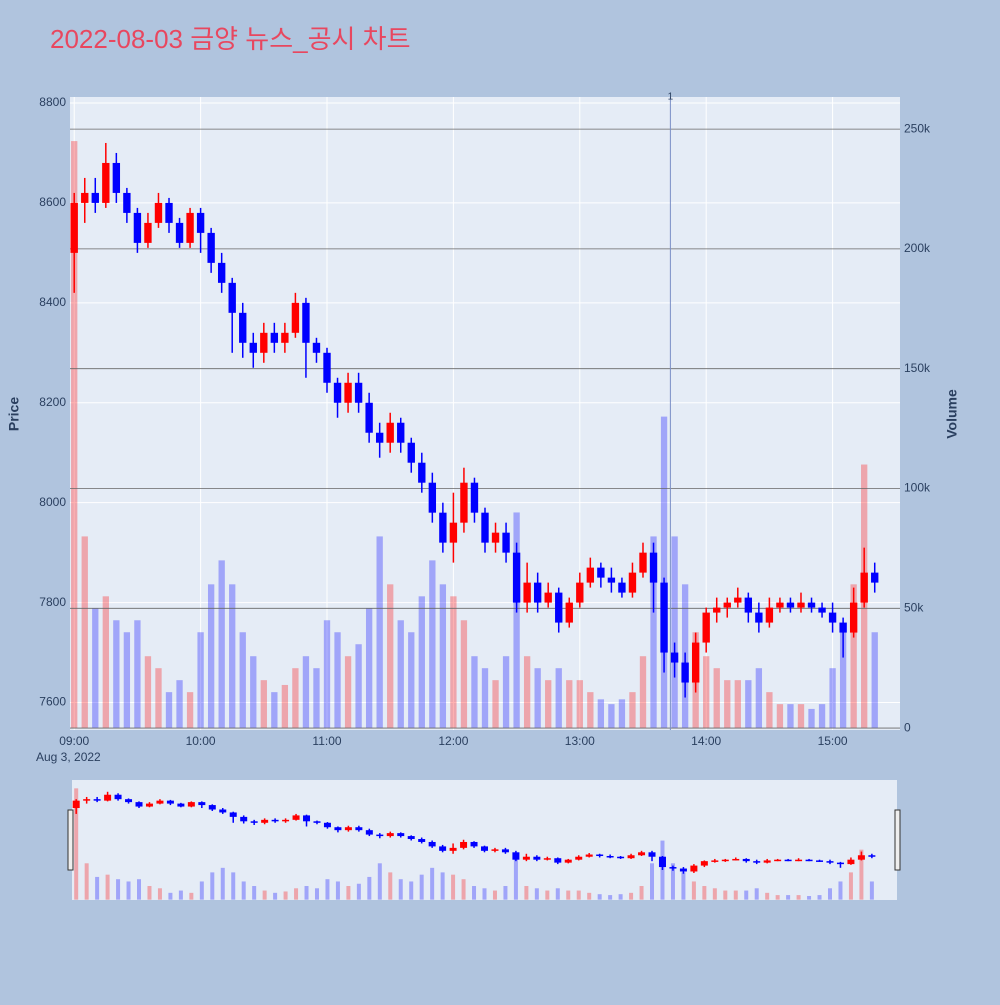 The image size is (1000, 1005). Describe the element at coordinates (453, 741) in the screenshot. I see `x-tick-label: 12:00` at that location.